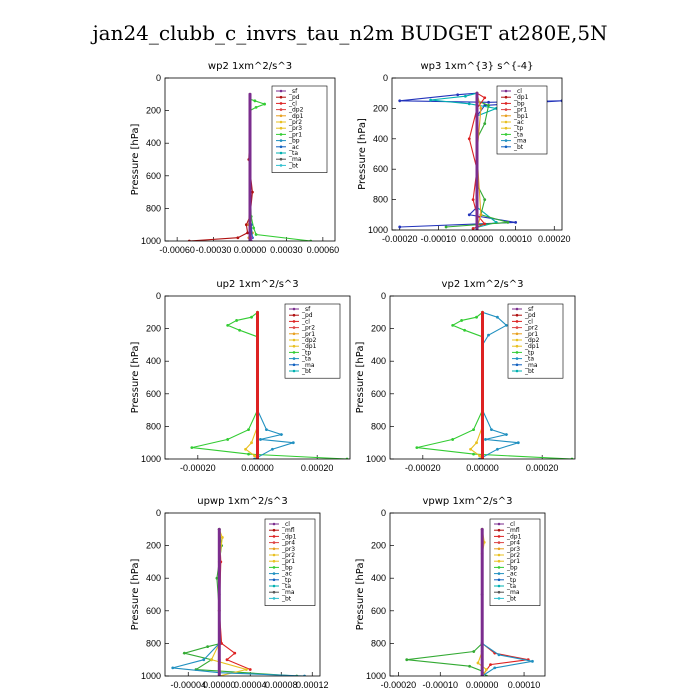  What do you see at coordinates (529, 352) in the screenshot?
I see `legend-entry: _tp` at bounding box center [529, 352].